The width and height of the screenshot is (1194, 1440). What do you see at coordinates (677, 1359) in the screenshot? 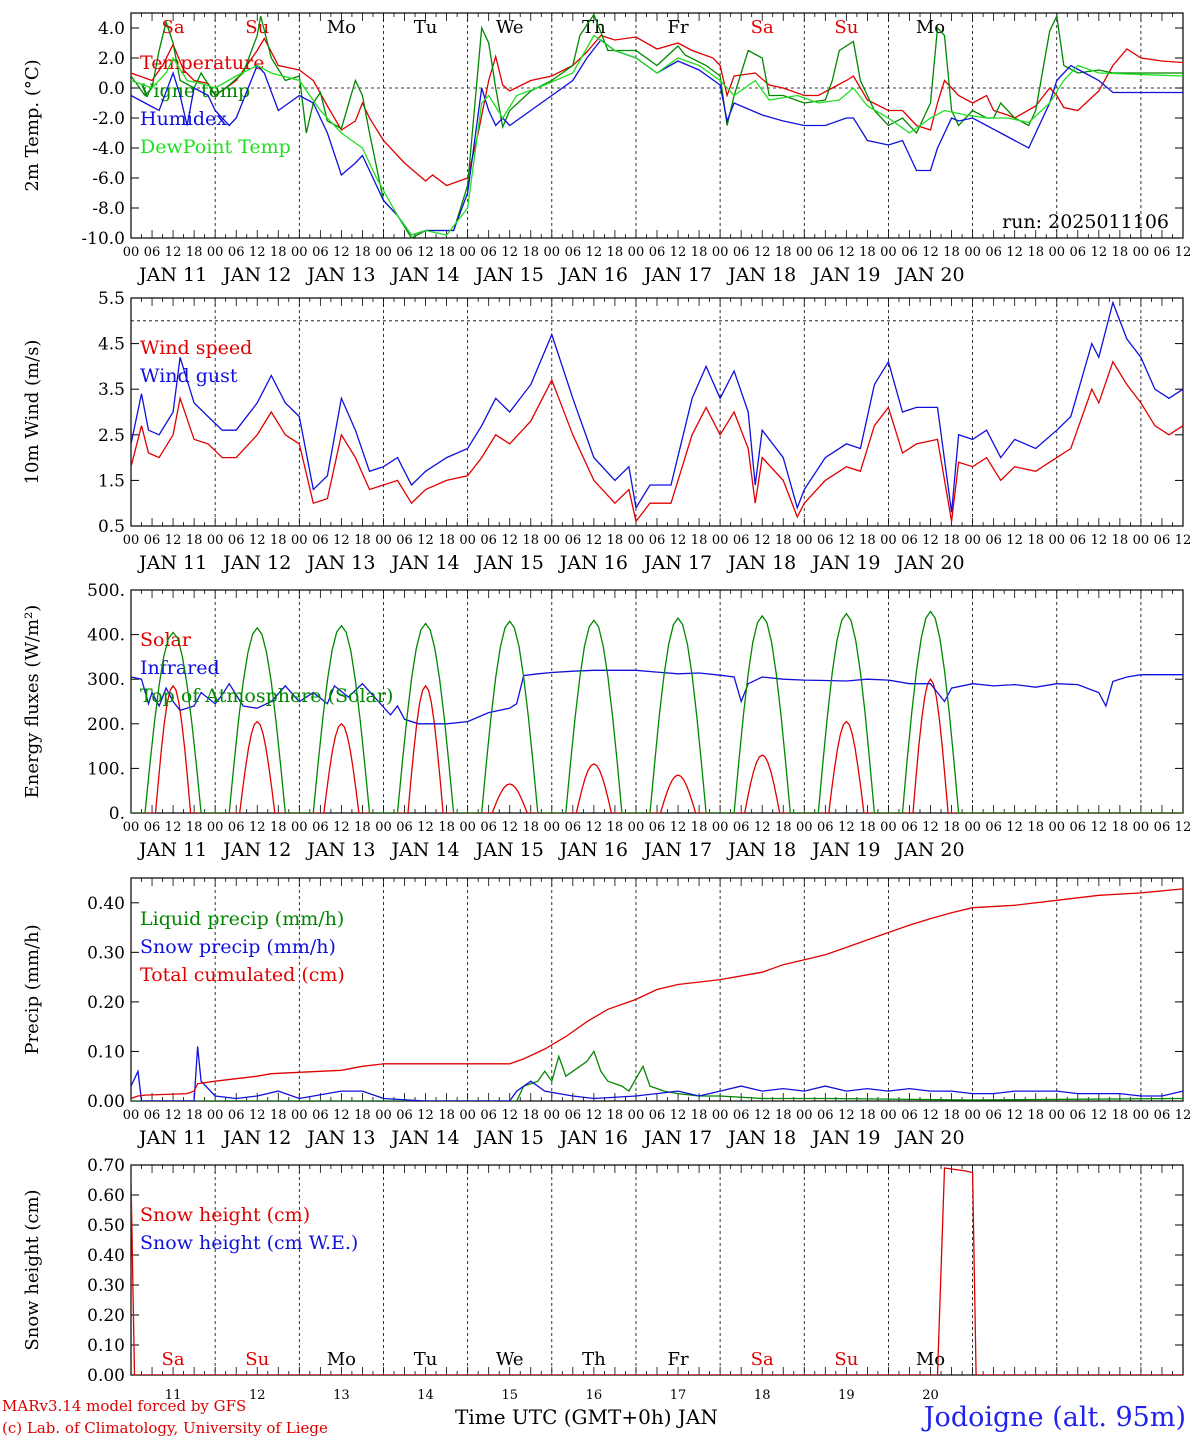
I see `weekday-label: Fr` at bounding box center [677, 1359].